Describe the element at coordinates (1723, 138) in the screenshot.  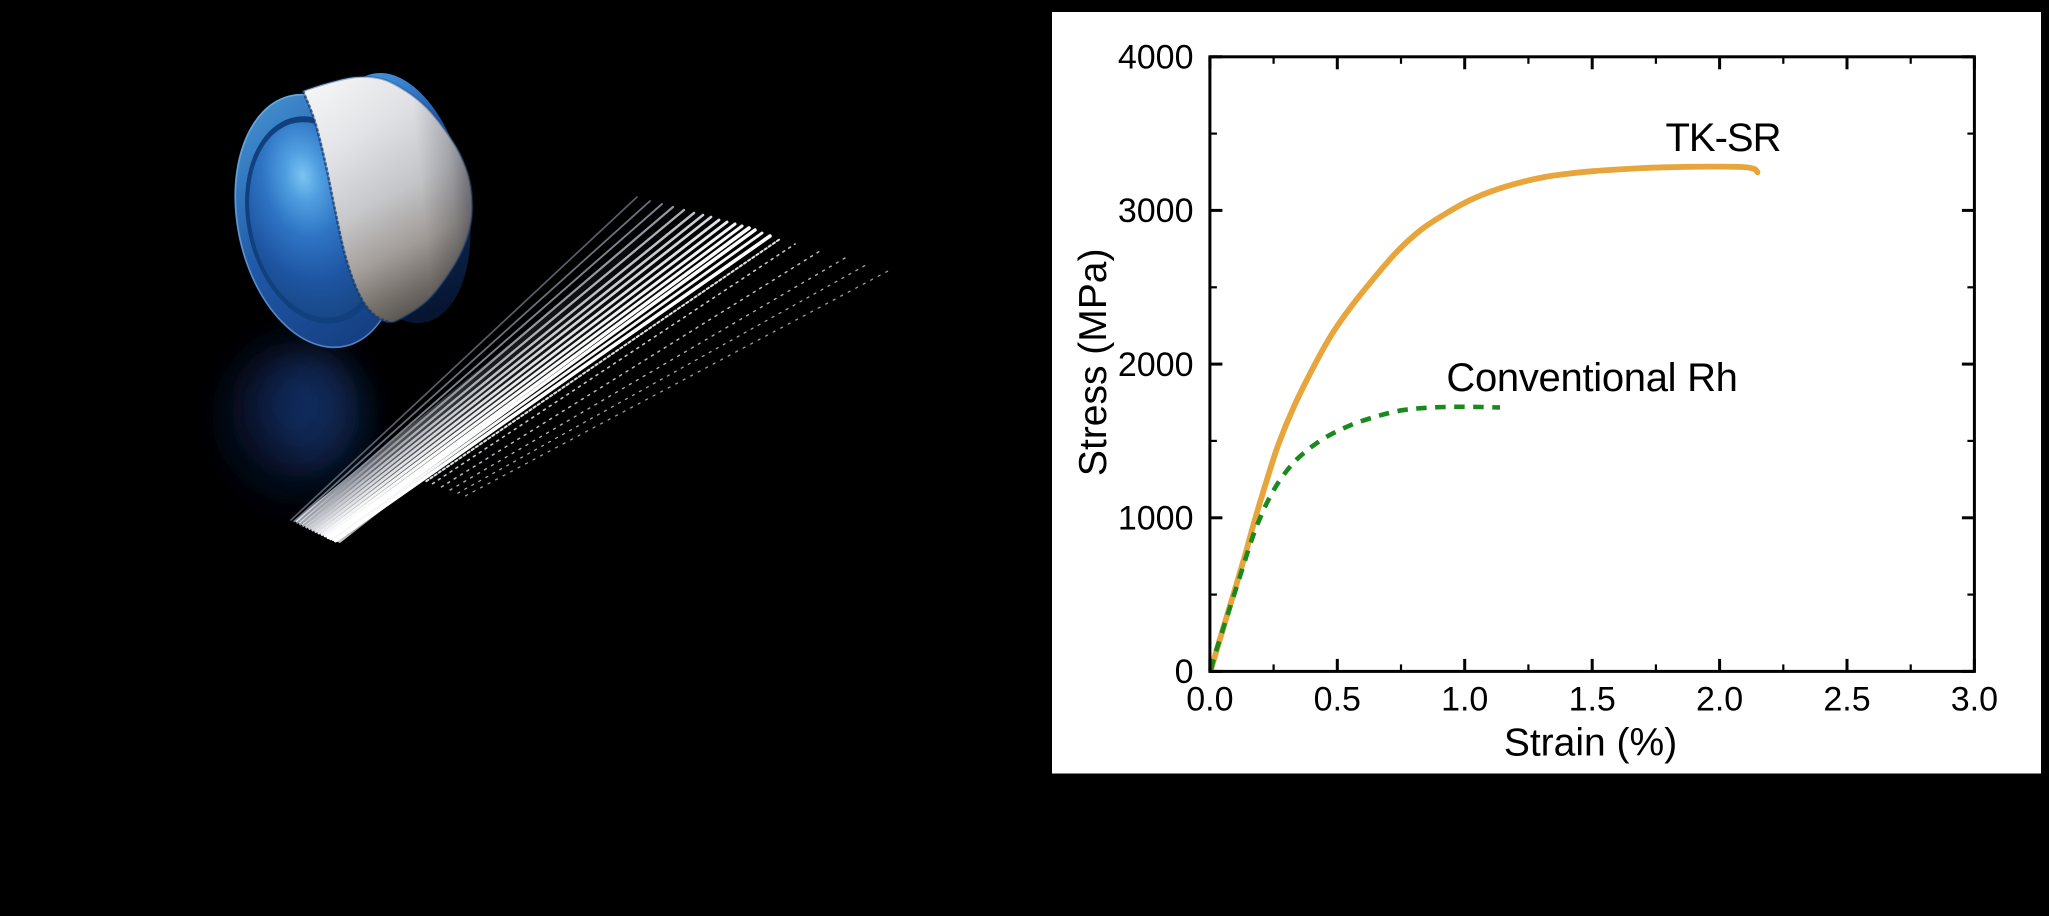
I see `svg-text: TK-SR` at that location.